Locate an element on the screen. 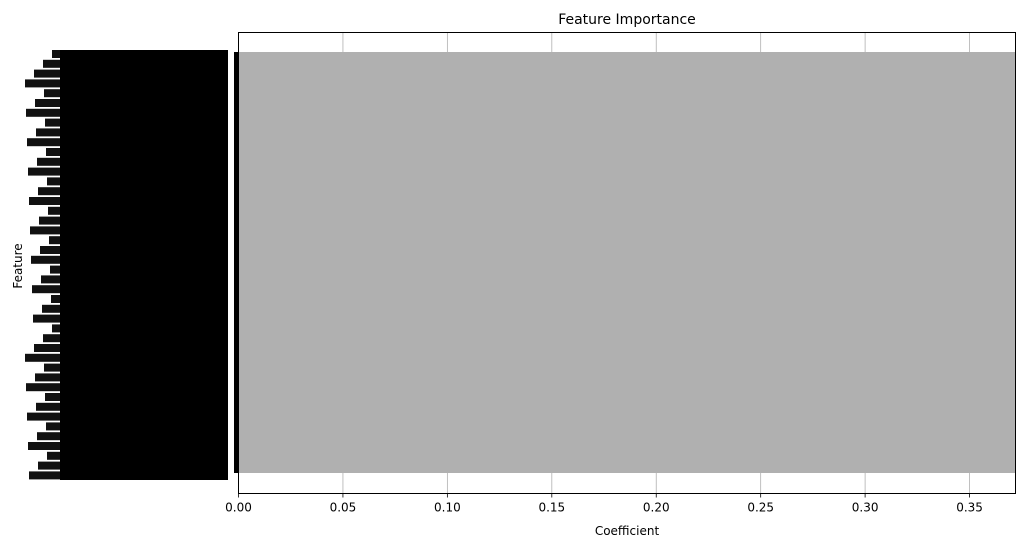  x-axis-label: Coefficient is located at coordinates (627, 531).